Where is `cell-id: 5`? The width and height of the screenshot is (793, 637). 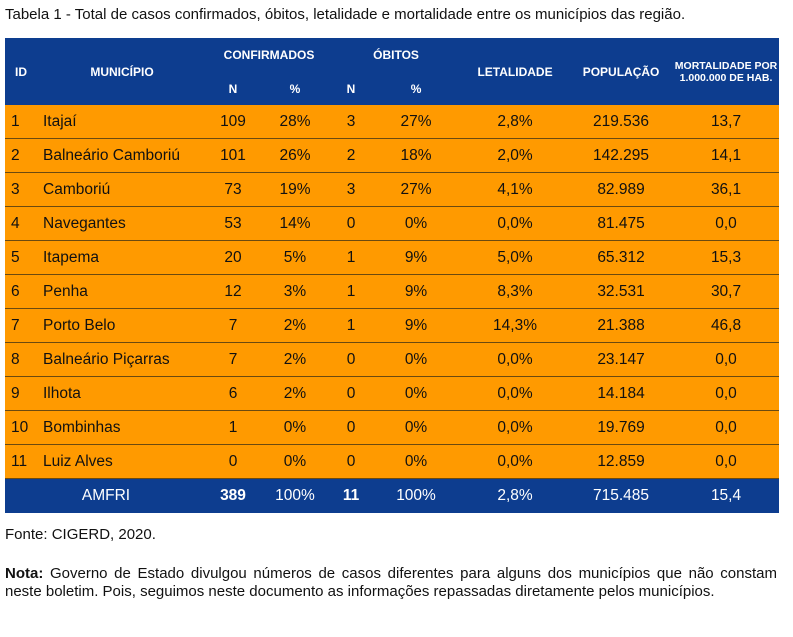 cell-id: 5 is located at coordinates (21, 257).